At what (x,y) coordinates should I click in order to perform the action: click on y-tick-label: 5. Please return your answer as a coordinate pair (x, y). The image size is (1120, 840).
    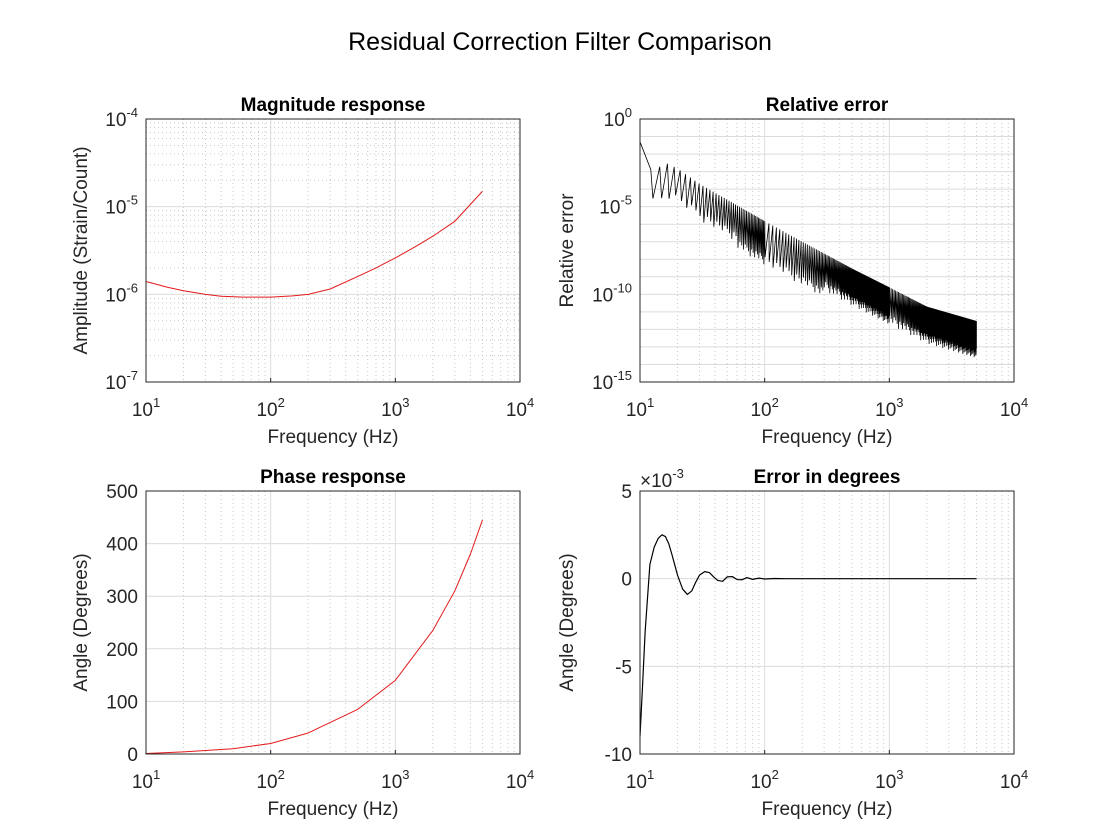
    Looking at the image, I should click on (626, 492).